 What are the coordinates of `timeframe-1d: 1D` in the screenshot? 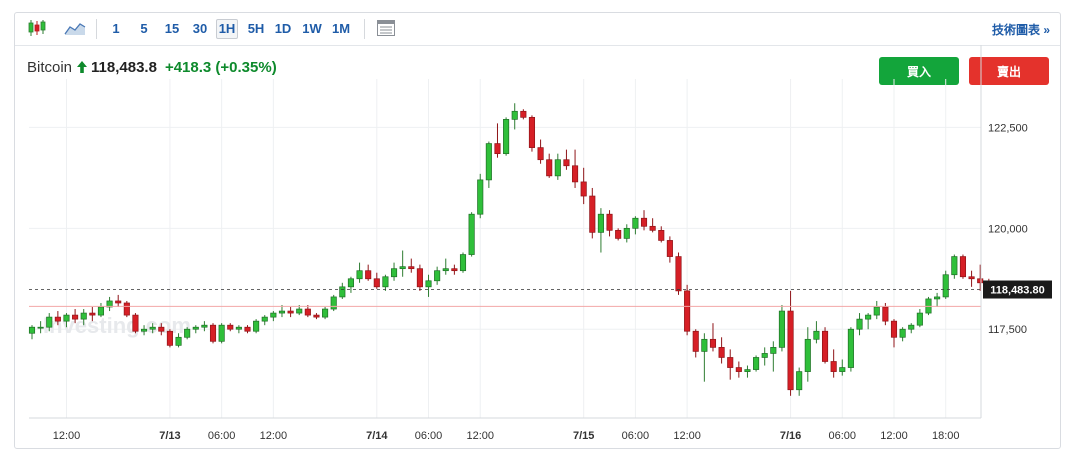 It's located at (283, 28).